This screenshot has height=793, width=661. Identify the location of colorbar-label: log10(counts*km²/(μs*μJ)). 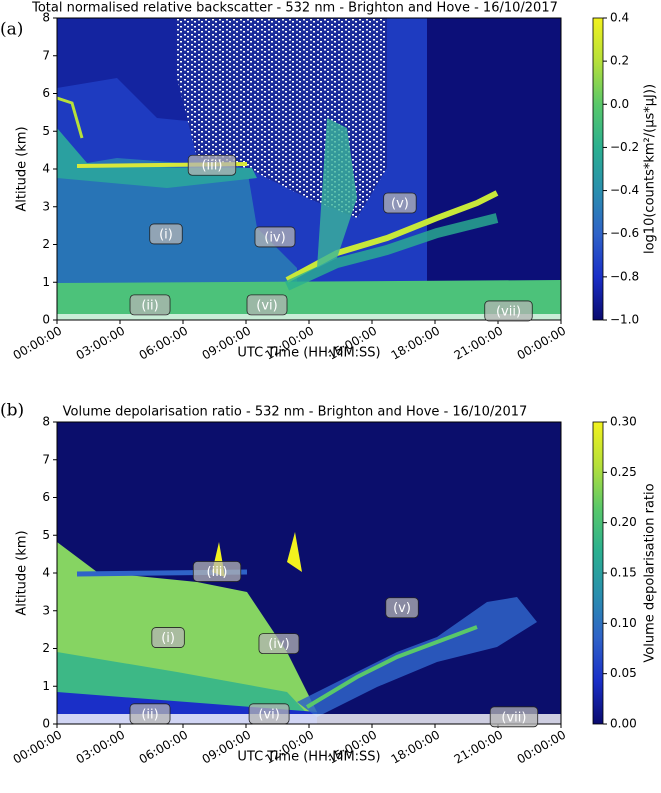
(650, 169).